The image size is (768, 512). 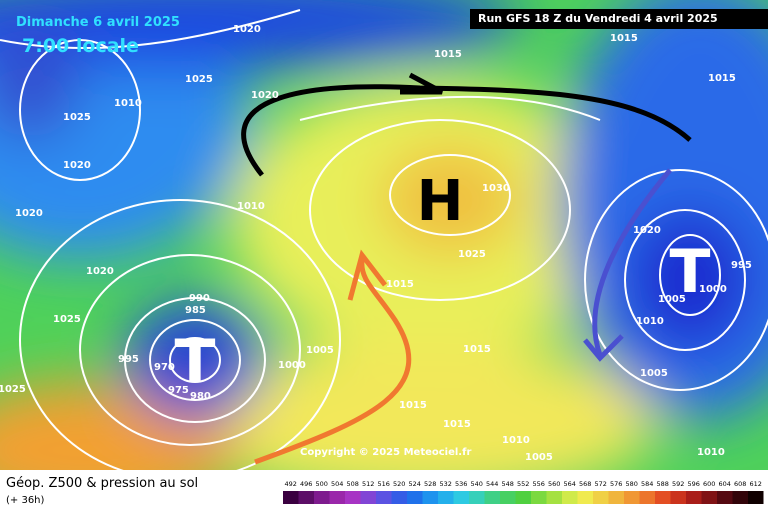 I want to click on footer-title: Géop. Z500 & pression au sol, so click(x=102, y=483).